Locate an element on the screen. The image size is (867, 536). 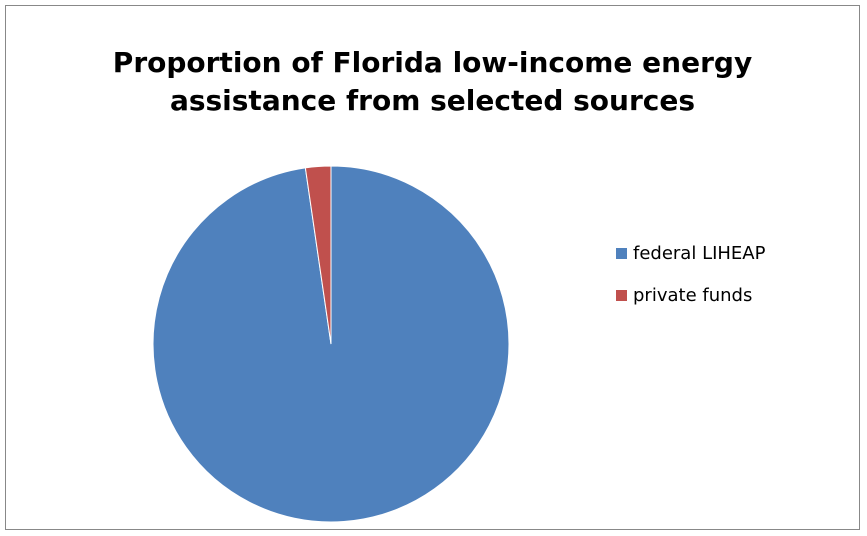
legend-label-federal-liheap: federal LIHEAP is located at coordinates (699, 253).